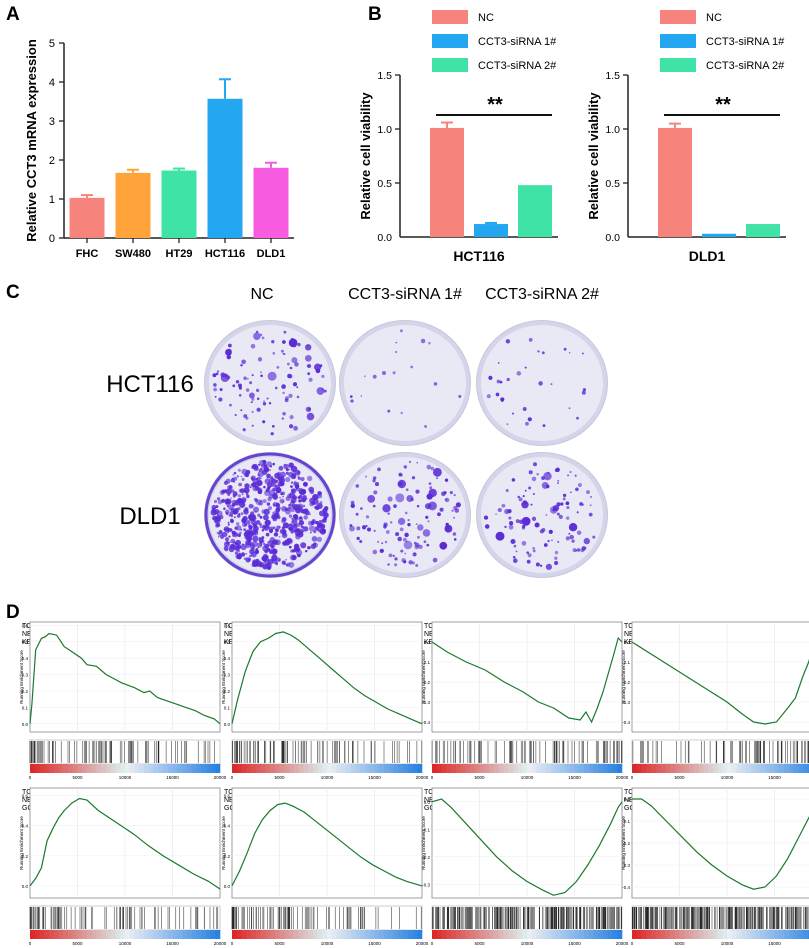 Image resolution: width=809 pixels, height=948 pixels. What do you see at coordinates (25, 642) in the screenshot?
I see `y-tick-label: 0.5` at bounding box center [25, 642].